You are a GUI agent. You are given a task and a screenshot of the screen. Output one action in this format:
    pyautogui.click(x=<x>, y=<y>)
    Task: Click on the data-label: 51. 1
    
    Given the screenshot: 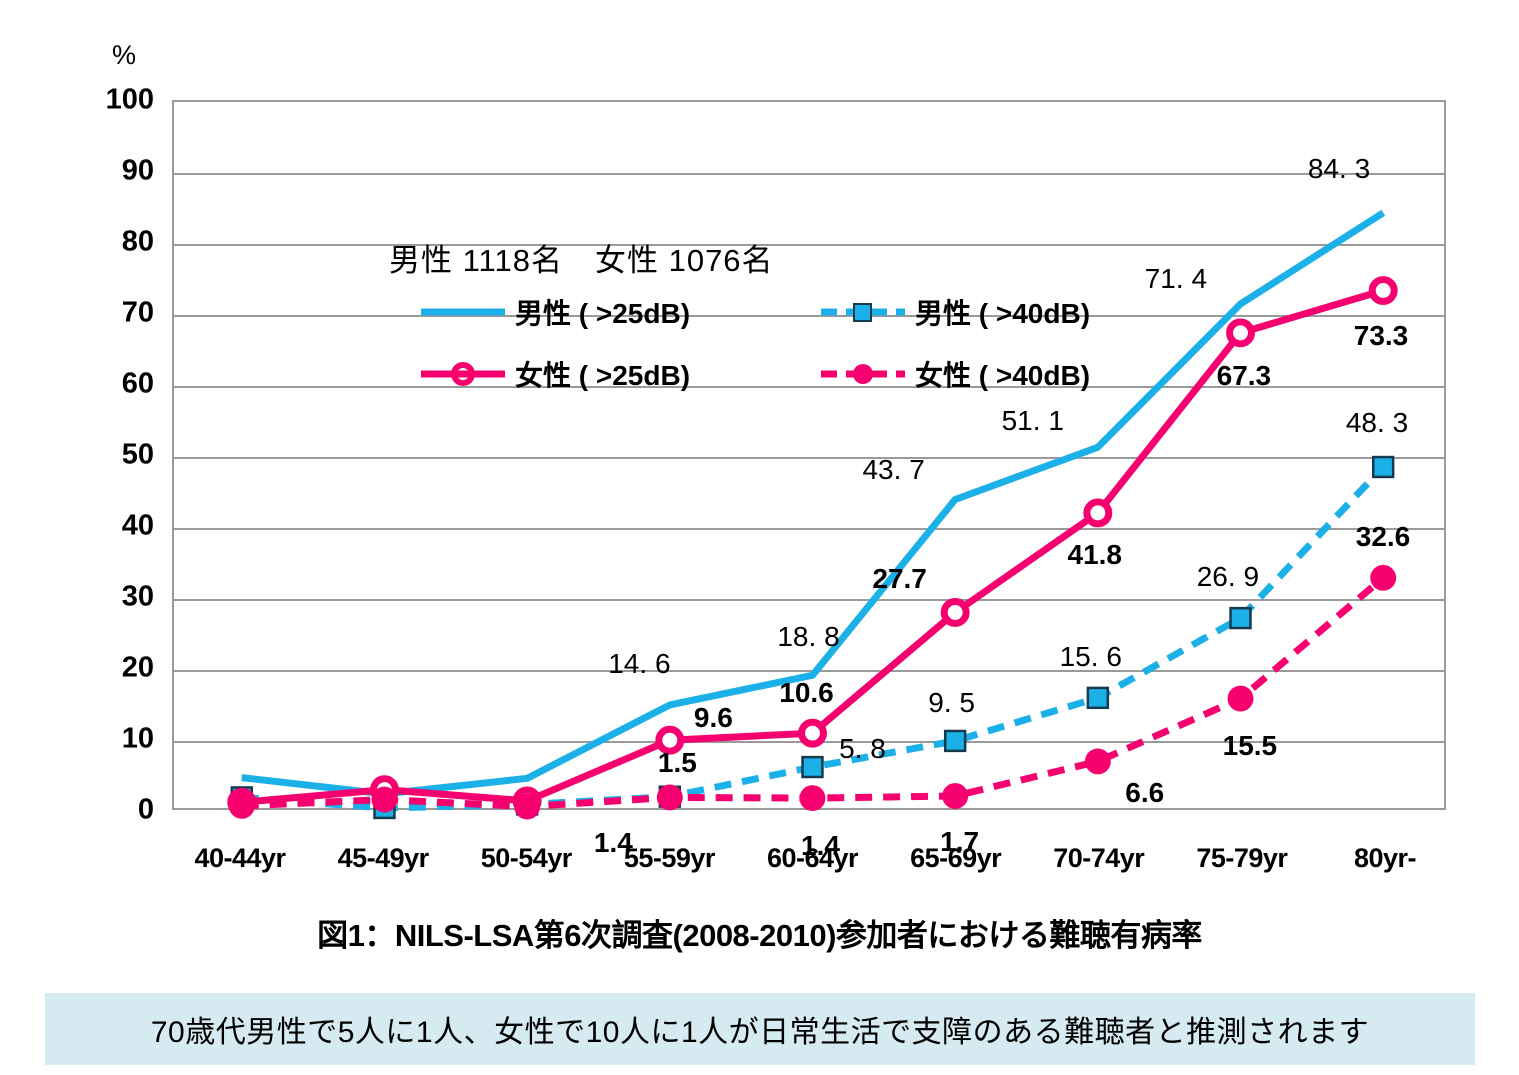 What is the action you would take?
    pyautogui.click(x=1032, y=421)
    